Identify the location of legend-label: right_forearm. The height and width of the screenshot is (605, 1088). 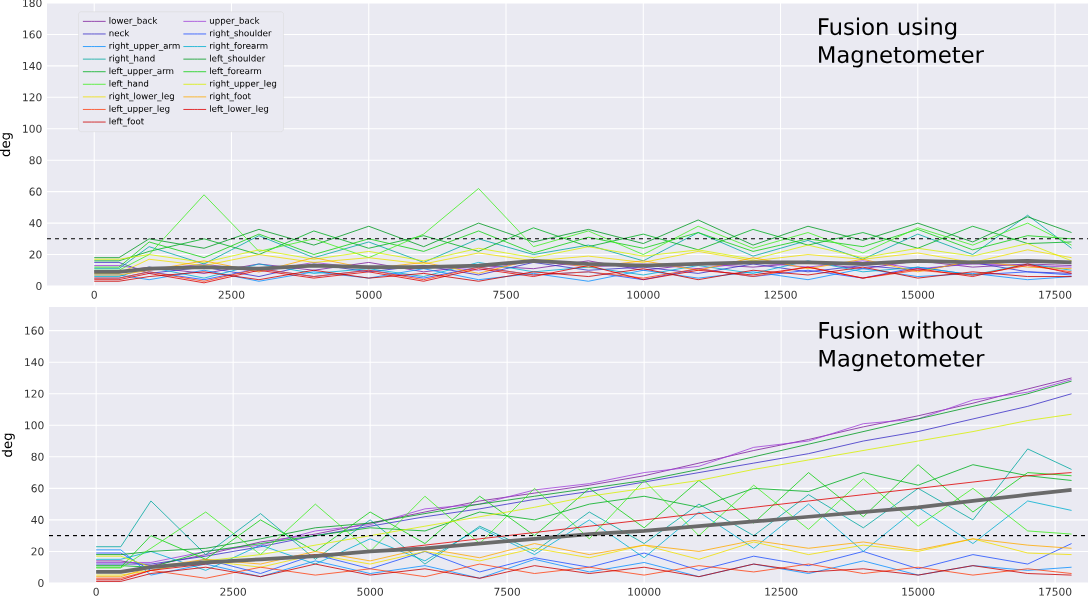
(239, 46).